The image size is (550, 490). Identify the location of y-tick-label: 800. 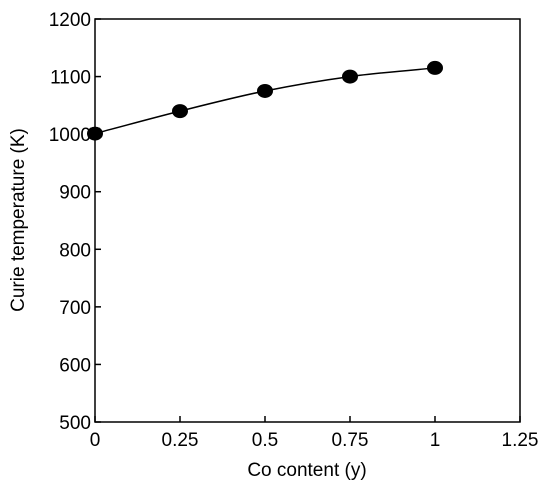
(75, 250).